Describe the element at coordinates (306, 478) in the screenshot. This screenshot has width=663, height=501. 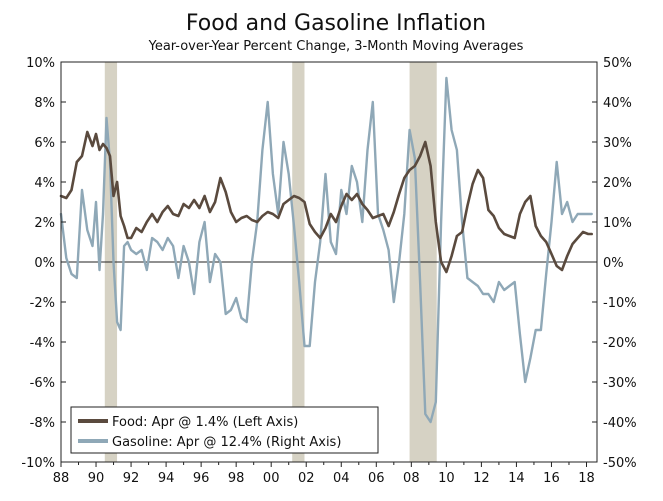
I see `x-tick-label: 02` at that location.